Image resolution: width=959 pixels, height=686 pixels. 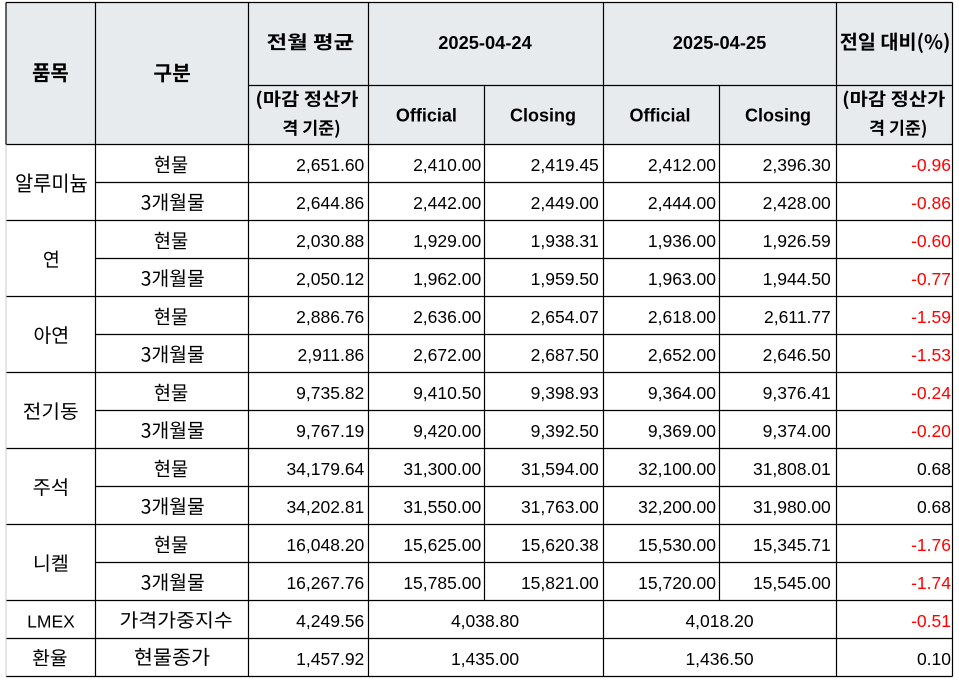 I want to click on svg-text: 2,672.00, so click(x=447, y=355).